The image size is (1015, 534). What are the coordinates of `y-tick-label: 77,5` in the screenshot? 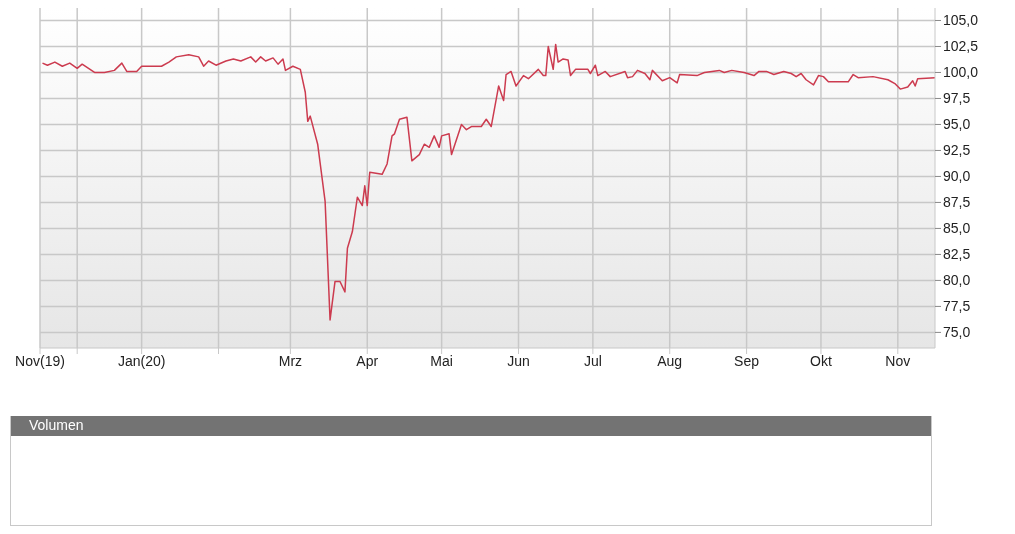 It's located at (957, 306).